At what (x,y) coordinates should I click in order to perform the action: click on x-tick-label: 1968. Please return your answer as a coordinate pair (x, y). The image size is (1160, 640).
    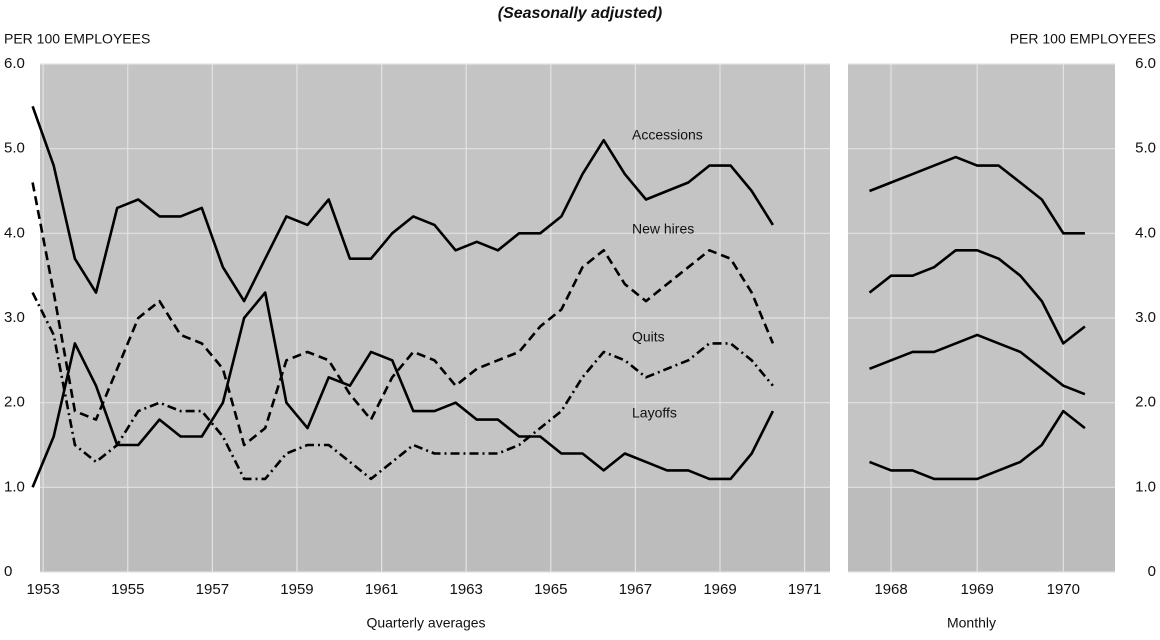
    Looking at the image, I should click on (890, 589).